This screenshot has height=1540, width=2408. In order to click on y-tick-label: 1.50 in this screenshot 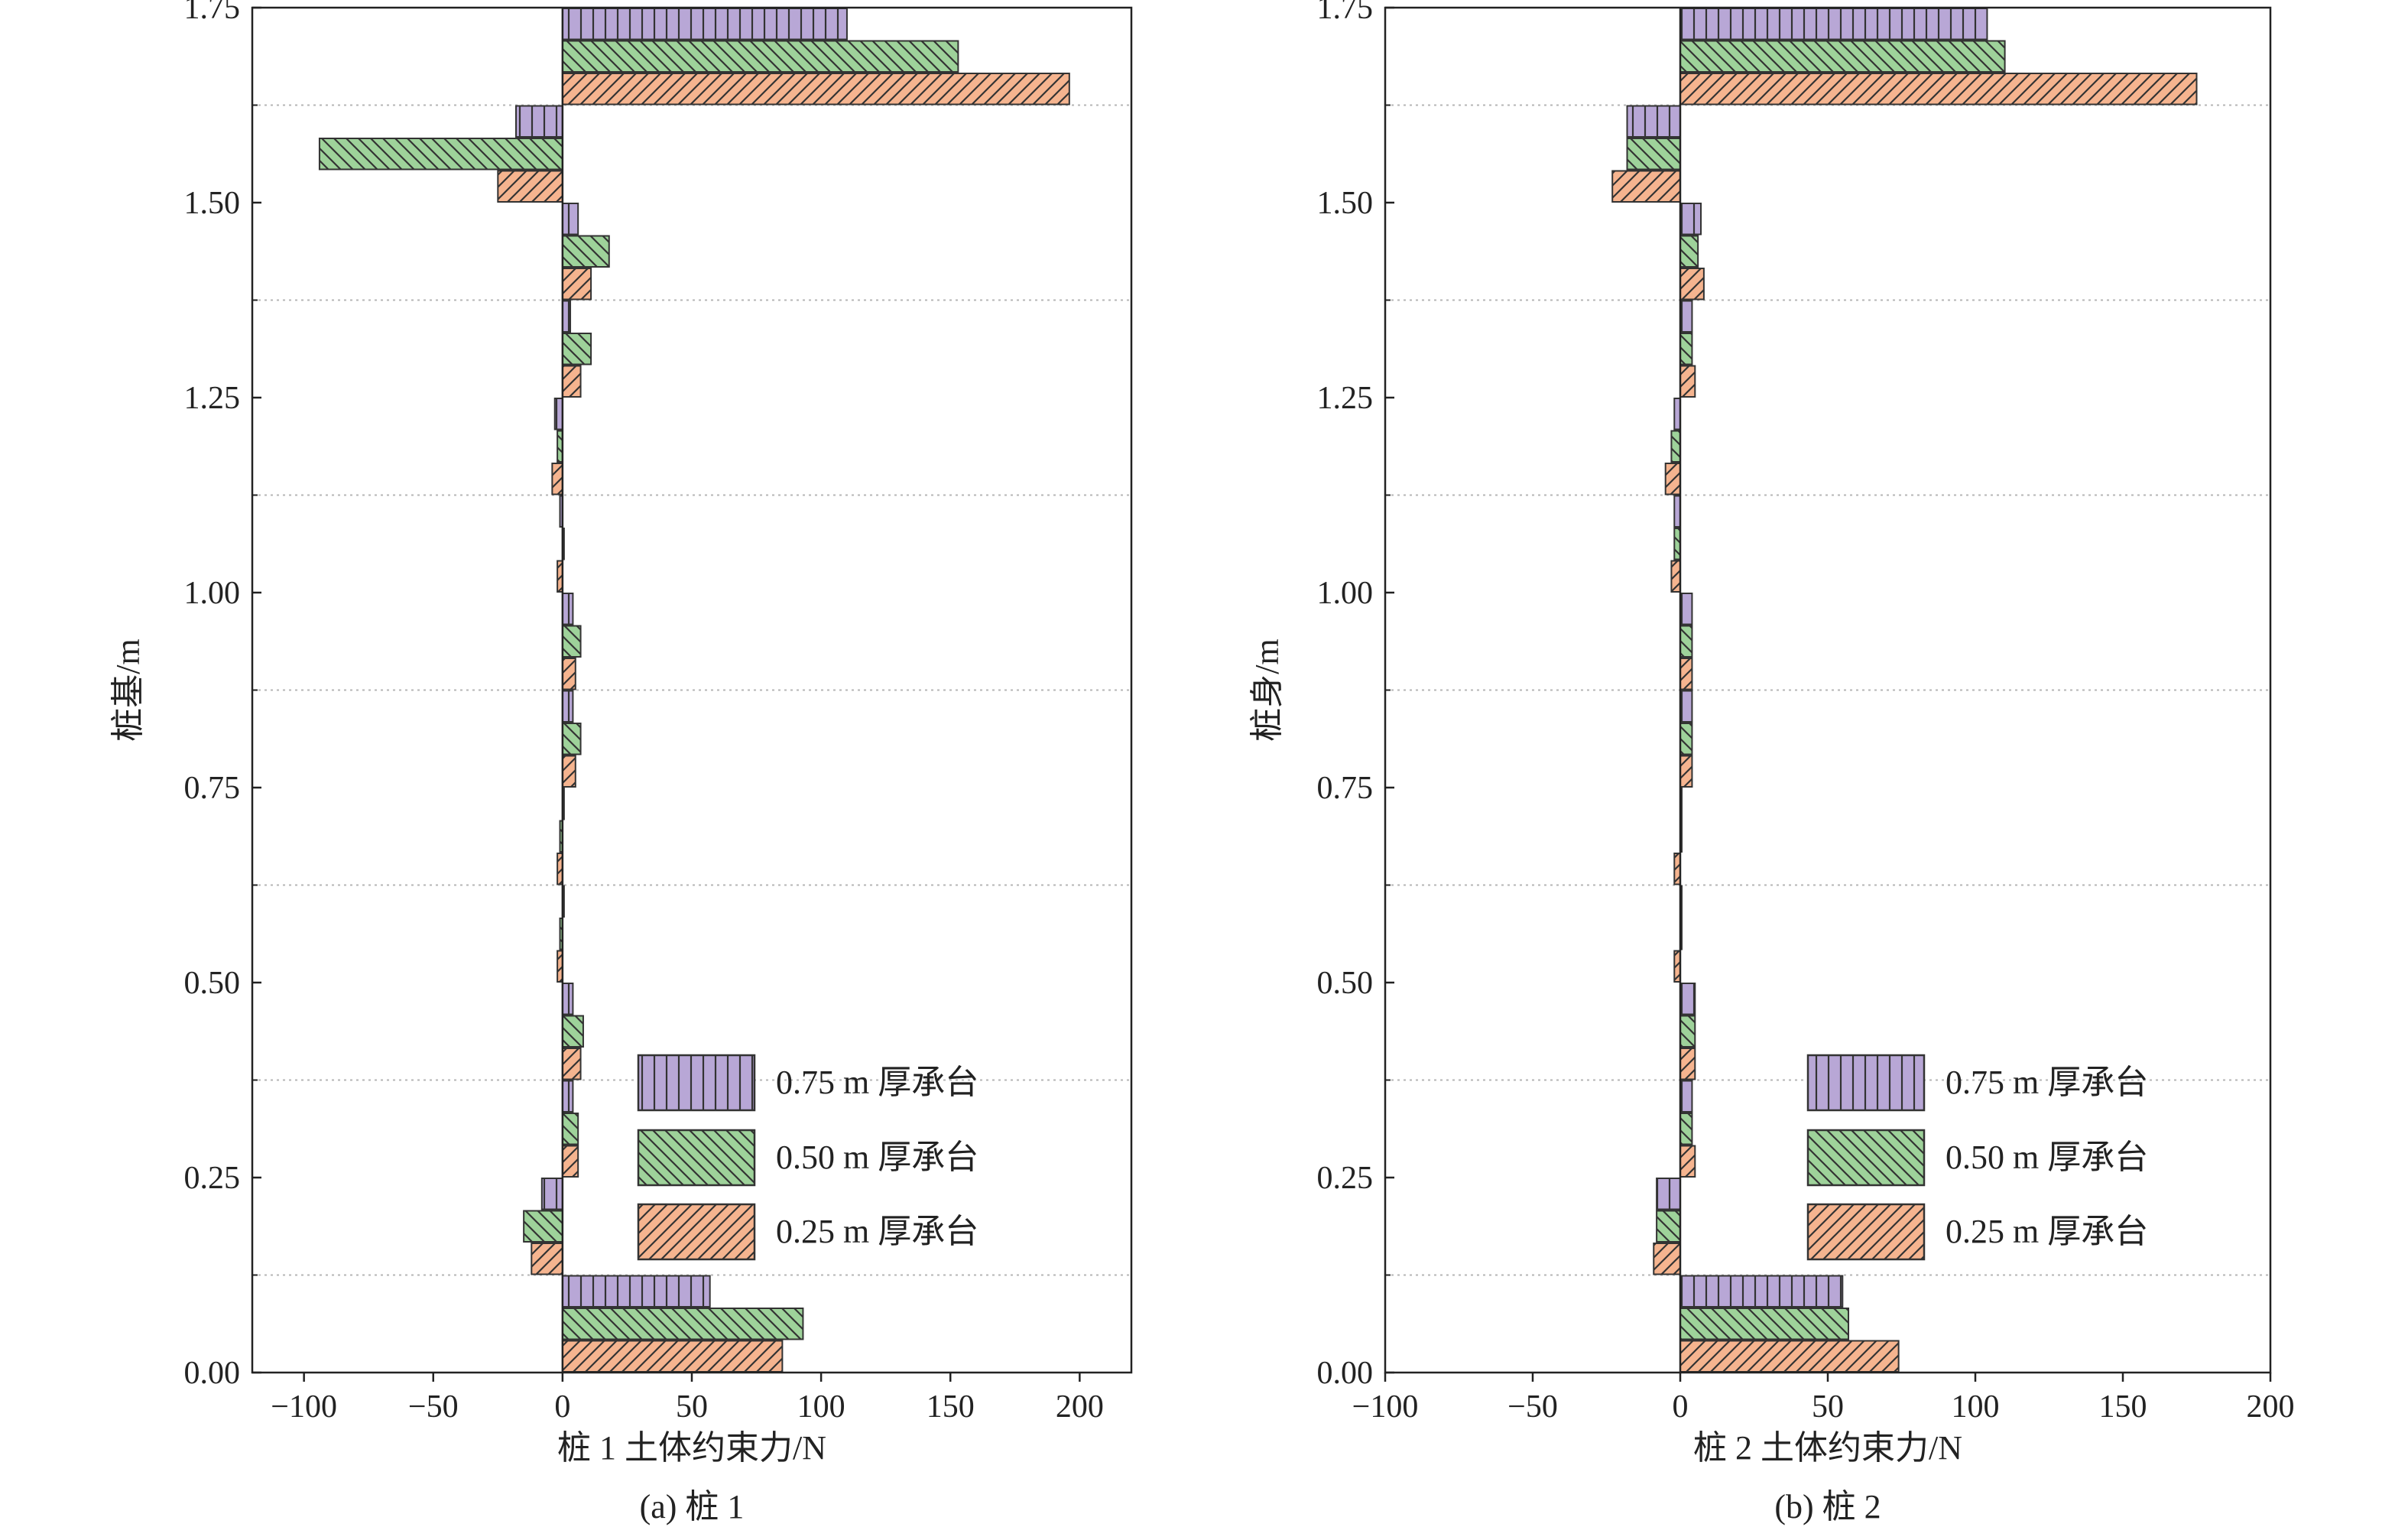, I will do `click(1346, 203)`.